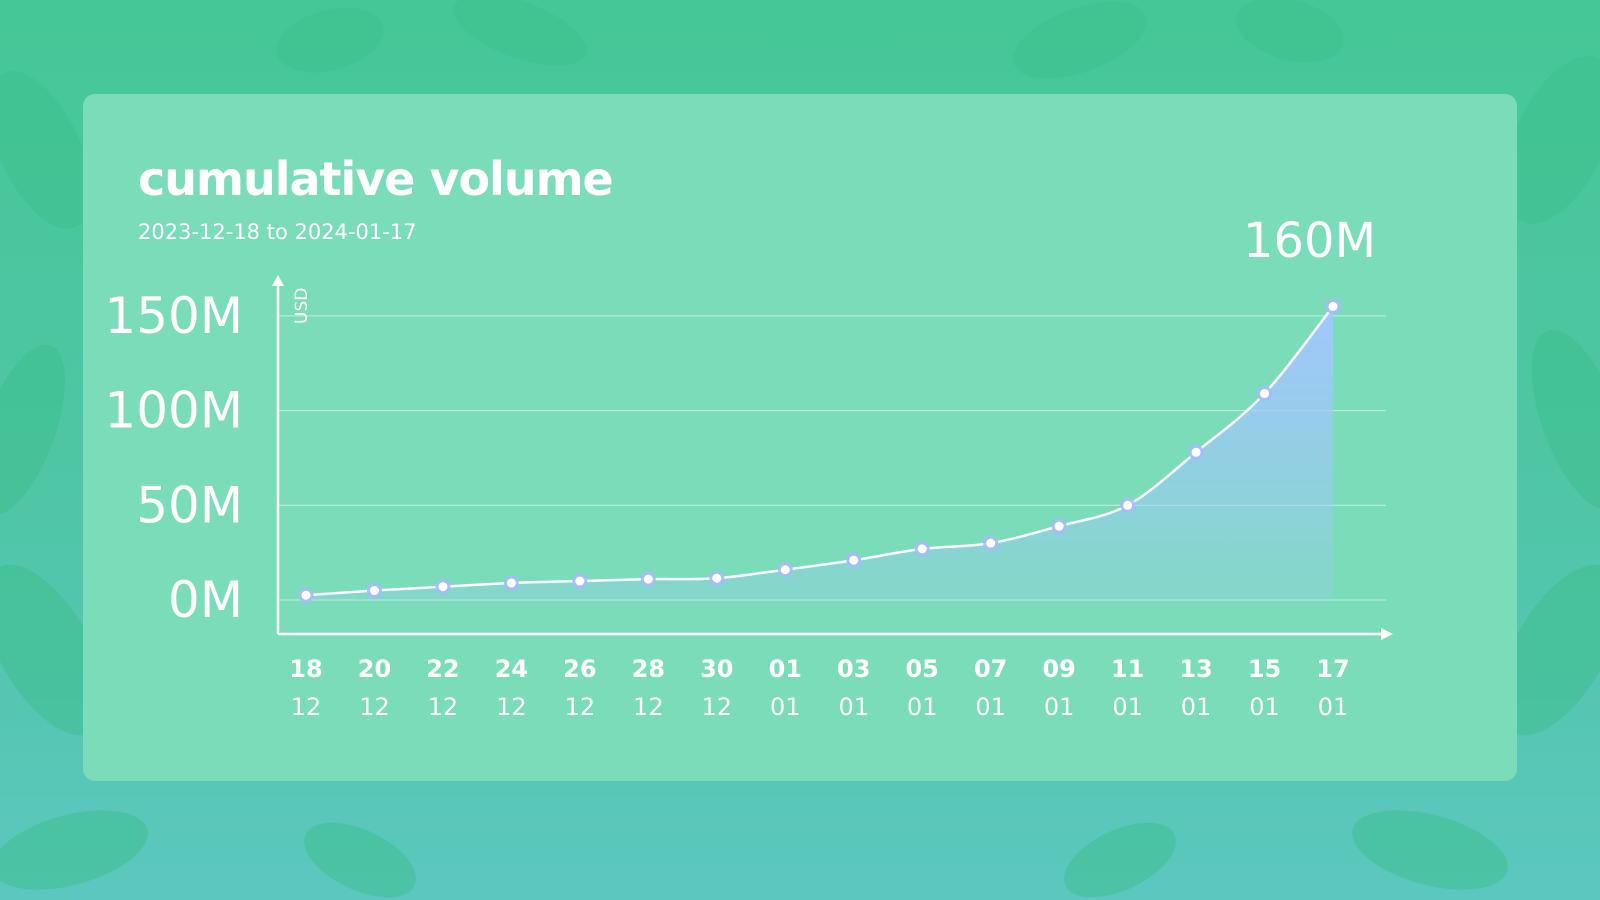 This screenshot has height=900, width=1600. Describe the element at coordinates (173, 316) in the screenshot. I see `y-tick-label: 150M` at that location.